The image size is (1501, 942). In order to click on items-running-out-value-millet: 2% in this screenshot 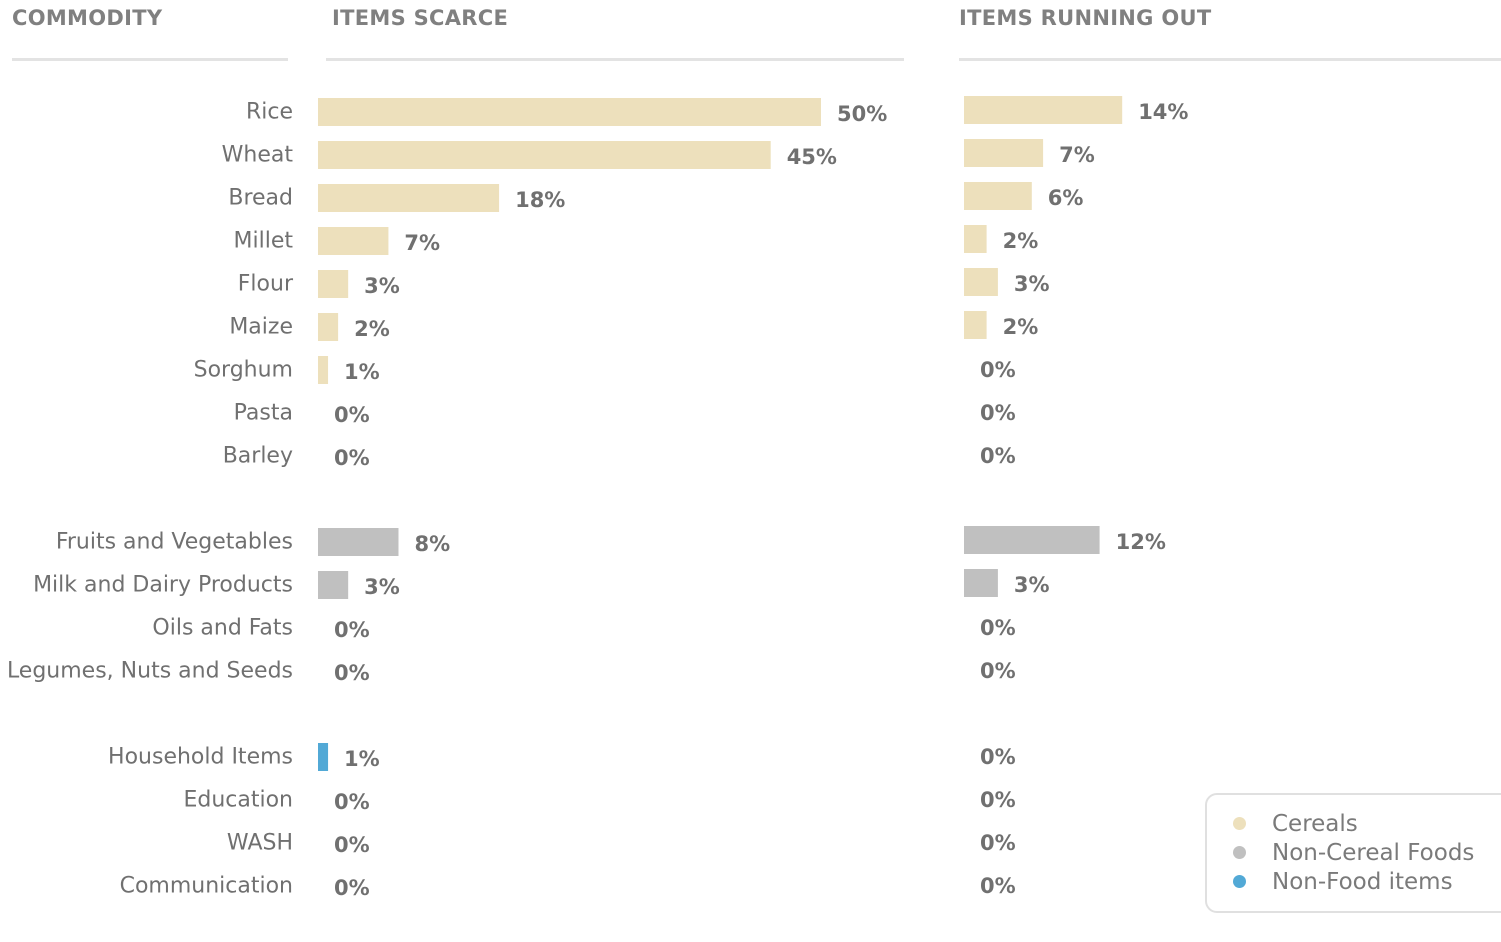, I will do `click(1021, 241)`.